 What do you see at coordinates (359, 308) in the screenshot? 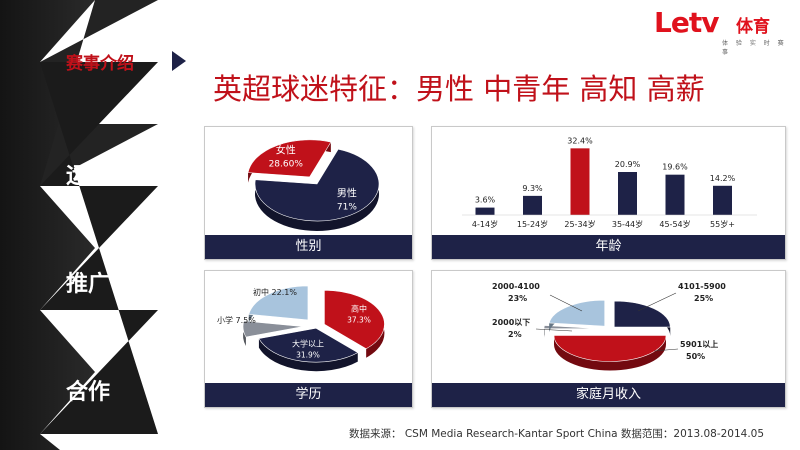
I see `high-school-label: 高中` at bounding box center [359, 308].